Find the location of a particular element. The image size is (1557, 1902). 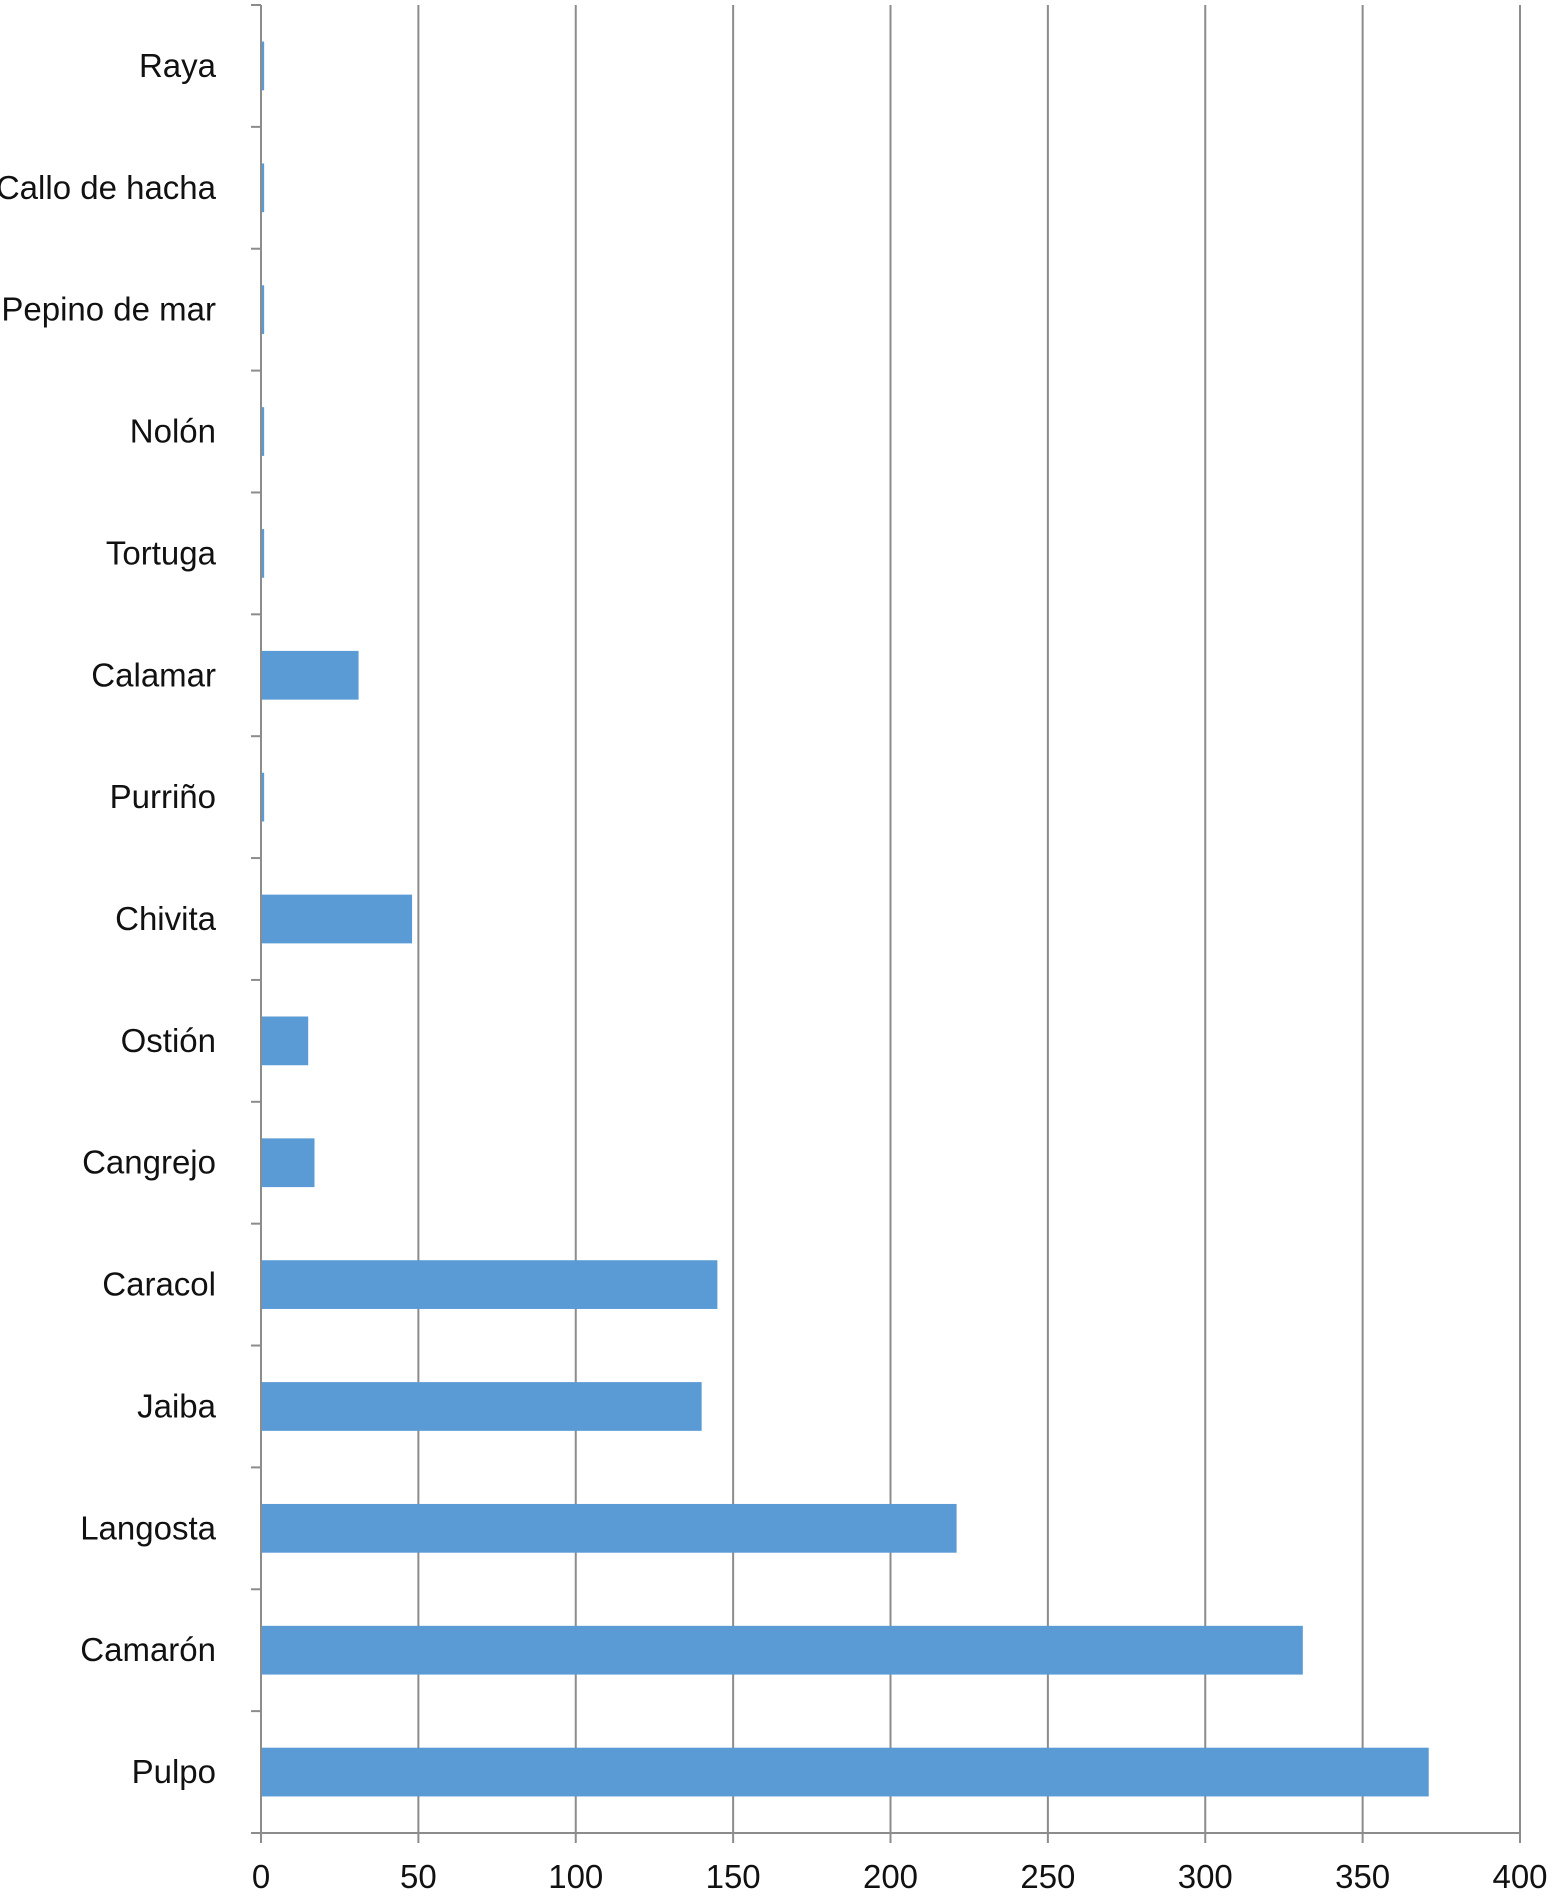

x-tick-label: 50 is located at coordinates (418, 1876).